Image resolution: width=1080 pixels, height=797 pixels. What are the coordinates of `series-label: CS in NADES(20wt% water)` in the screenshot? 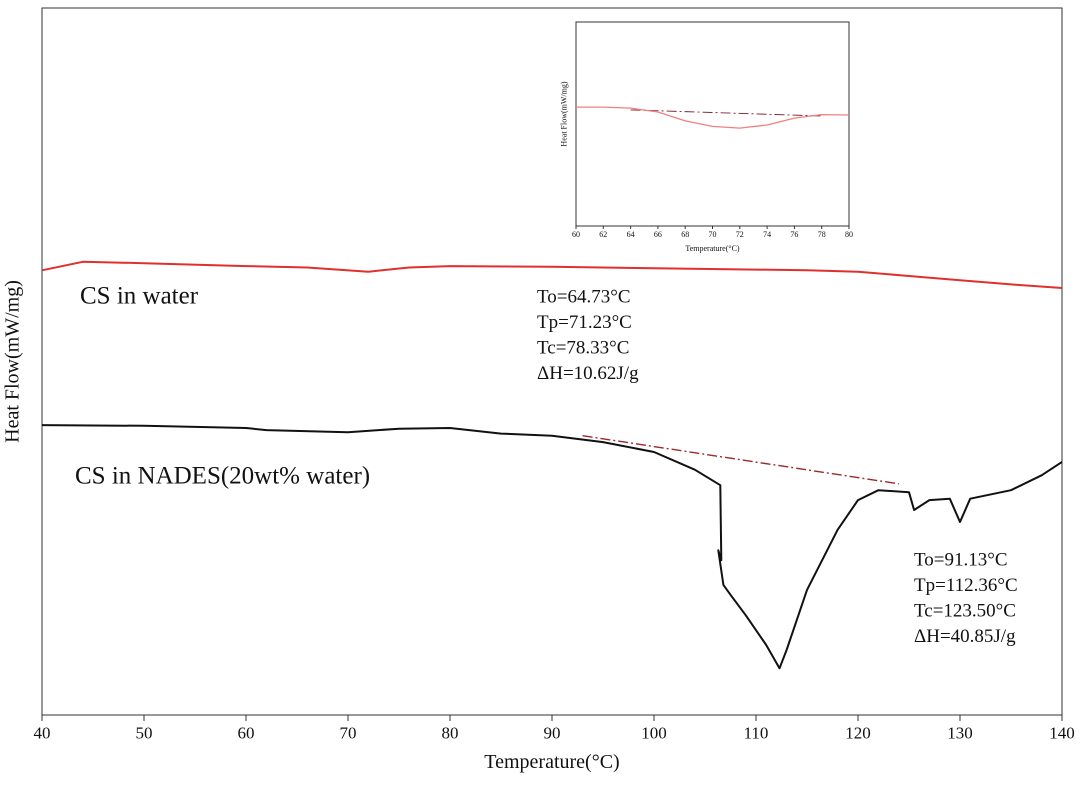 It's located at (222, 476).